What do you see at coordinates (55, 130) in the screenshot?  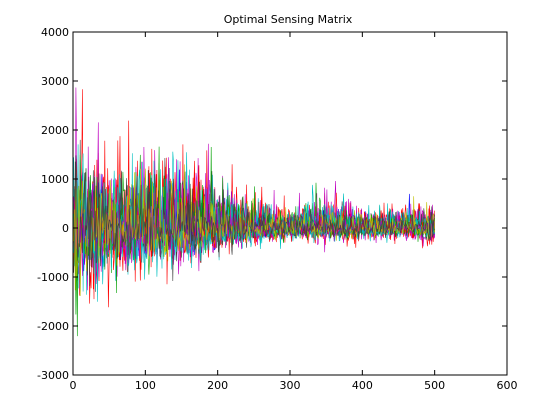 I see `y-tick-label: 2000` at bounding box center [55, 130].